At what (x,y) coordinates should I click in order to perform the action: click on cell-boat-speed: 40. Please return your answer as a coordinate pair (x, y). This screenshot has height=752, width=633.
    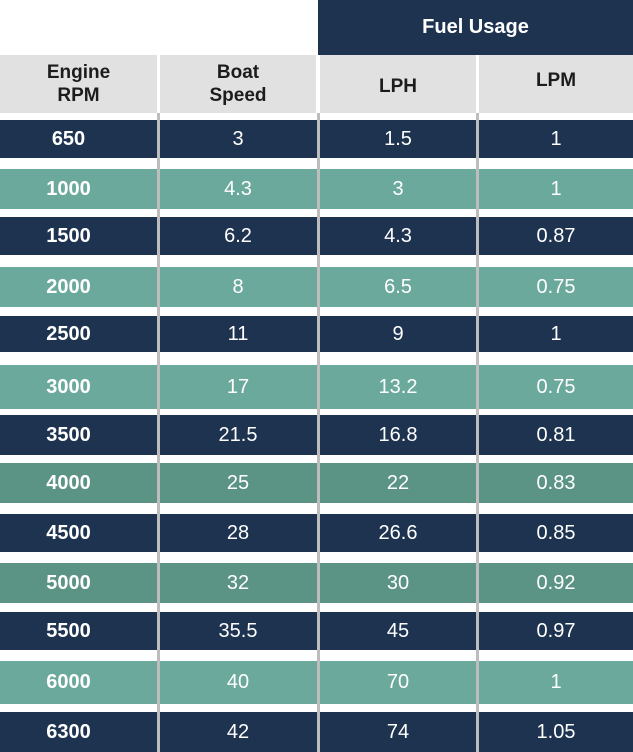
    Looking at the image, I should click on (238, 682).